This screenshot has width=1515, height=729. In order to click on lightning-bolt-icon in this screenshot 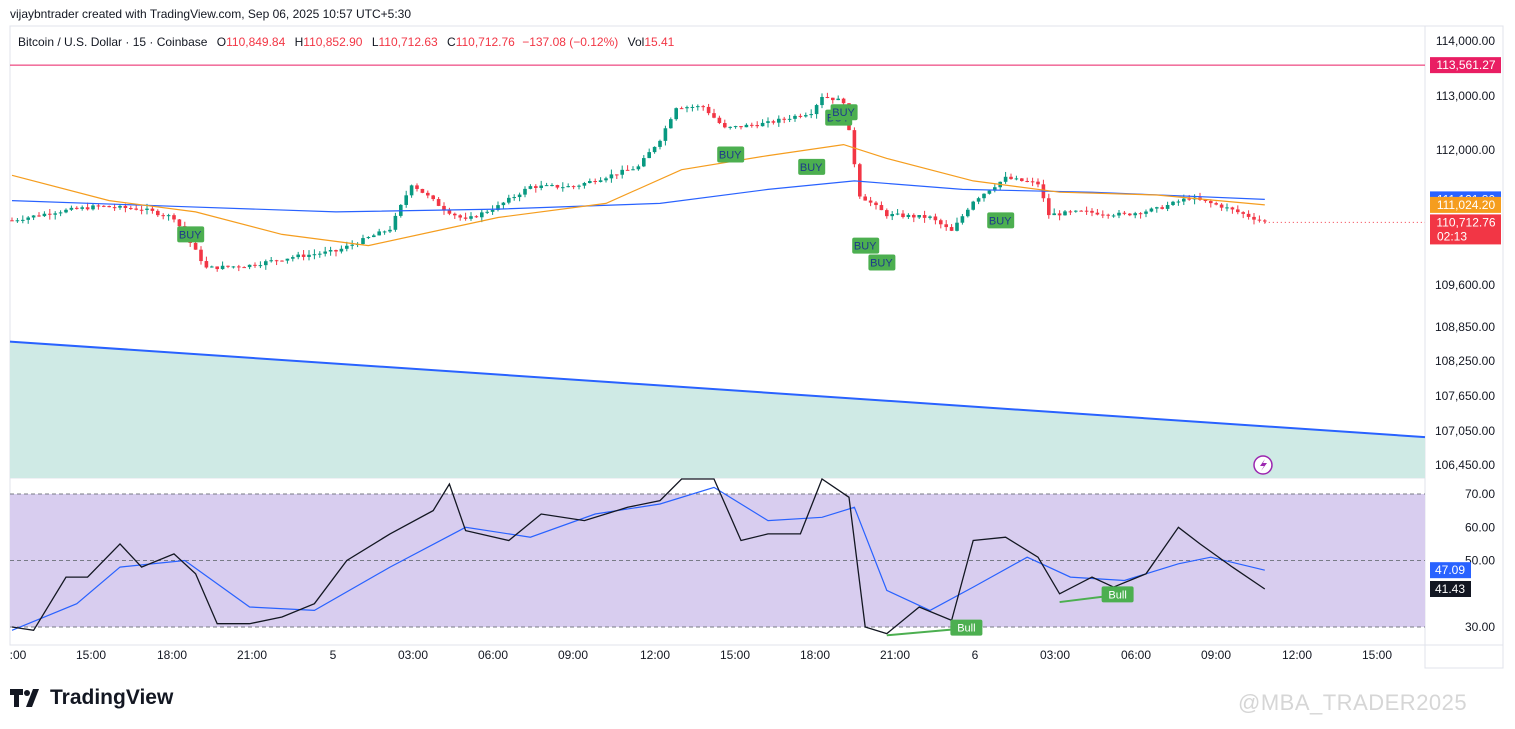, I will do `click(1263, 465)`.